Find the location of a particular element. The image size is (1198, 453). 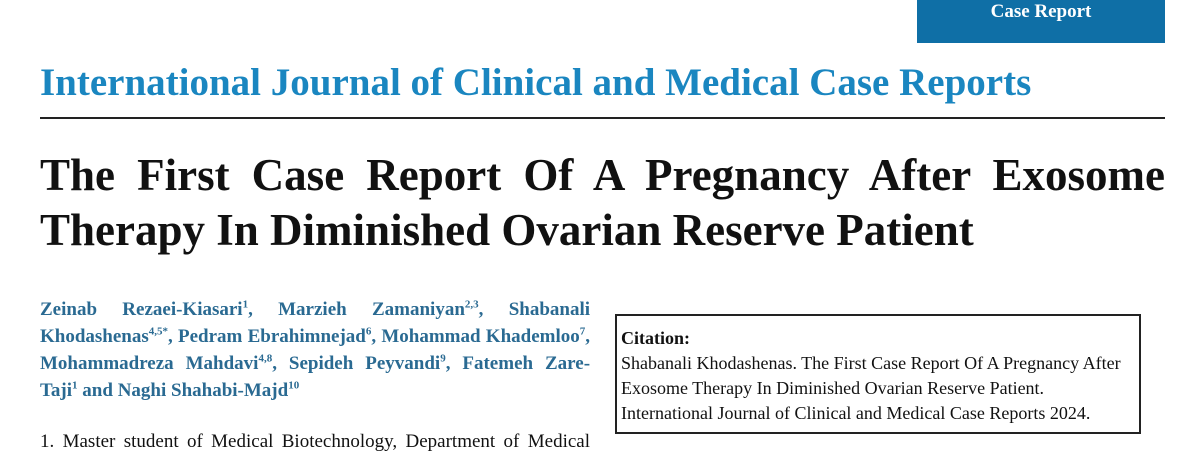

badge: Case Report is located at coordinates (1041, 21).